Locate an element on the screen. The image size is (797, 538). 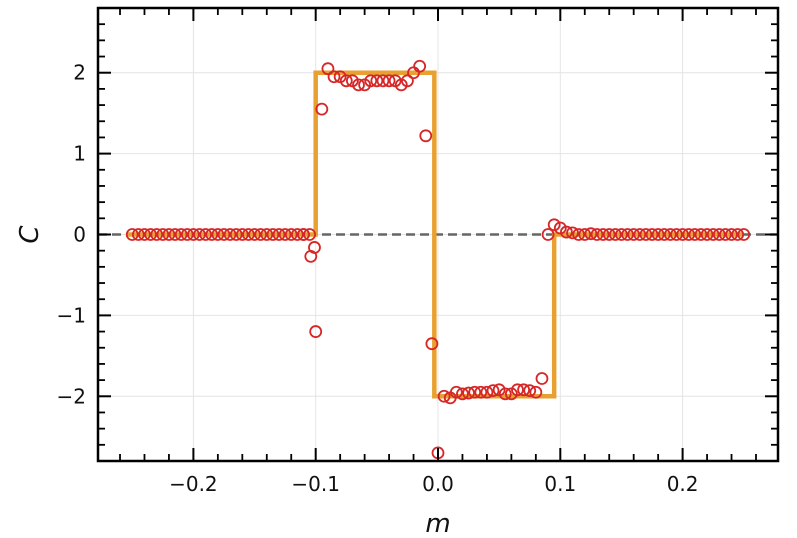
y-tick-label: −2 is located at coordinates (71, 396).